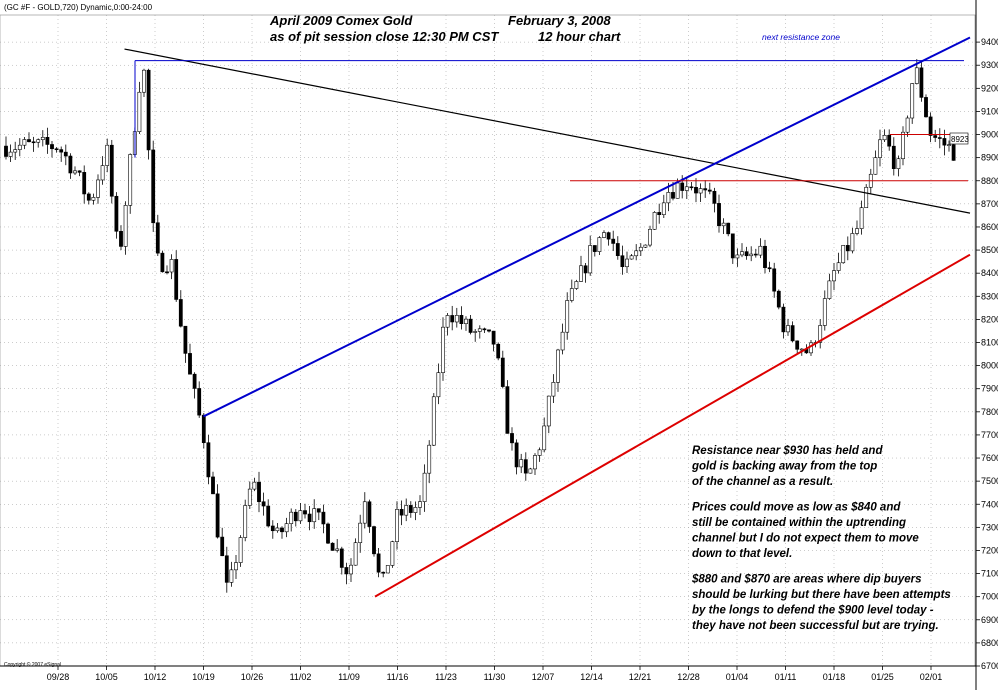 The width and height of the screenshot is (998, 690). What do you see at coordinates (989, 481) in the screenshot?
I see `y-tick-label: 7500` at bounding box center [989, 481].